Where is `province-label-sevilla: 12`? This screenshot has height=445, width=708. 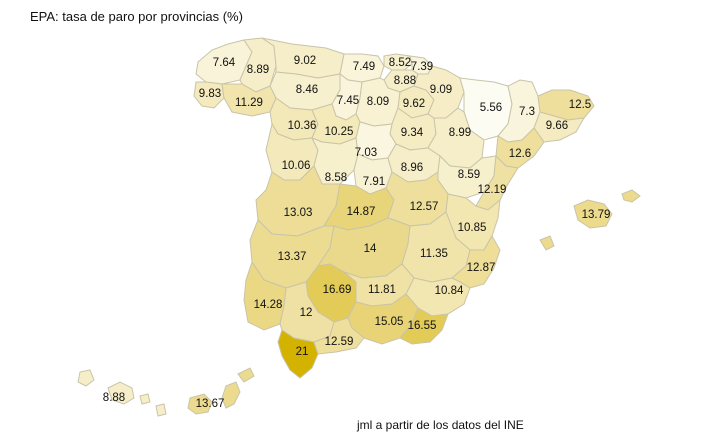 province-label-sevilla: 12 is located at coordinates (306, 313).